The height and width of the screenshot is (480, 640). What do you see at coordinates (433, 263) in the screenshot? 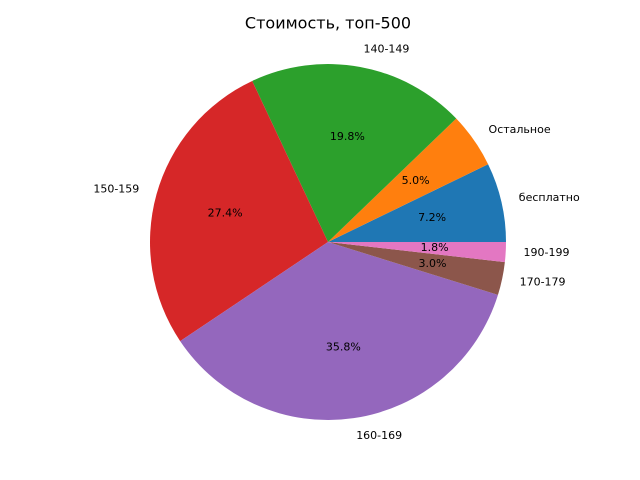
I see `value-label: 3.0%` at bounding box center [433, 263].